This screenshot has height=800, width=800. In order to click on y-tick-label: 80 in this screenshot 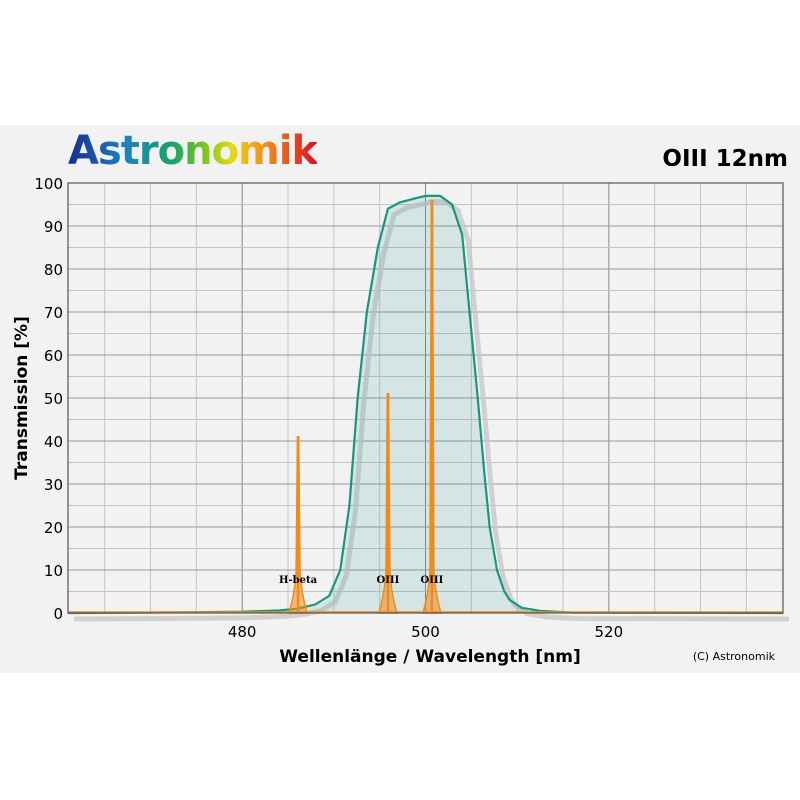, I will do `click(53, 270)`.